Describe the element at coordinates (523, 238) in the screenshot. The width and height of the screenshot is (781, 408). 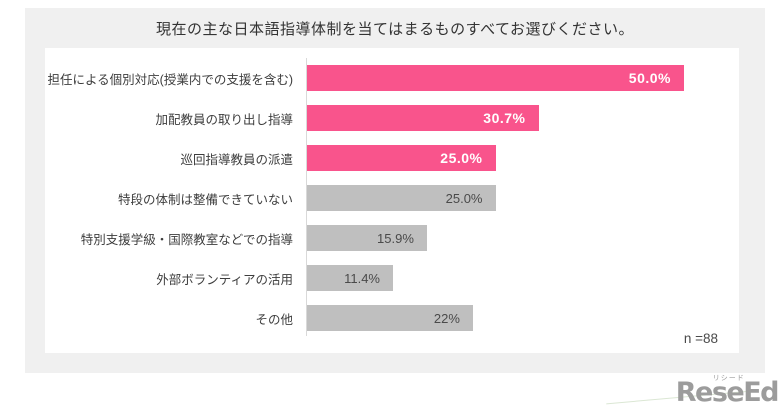
I see `bar-track: 15.9%` at that location.